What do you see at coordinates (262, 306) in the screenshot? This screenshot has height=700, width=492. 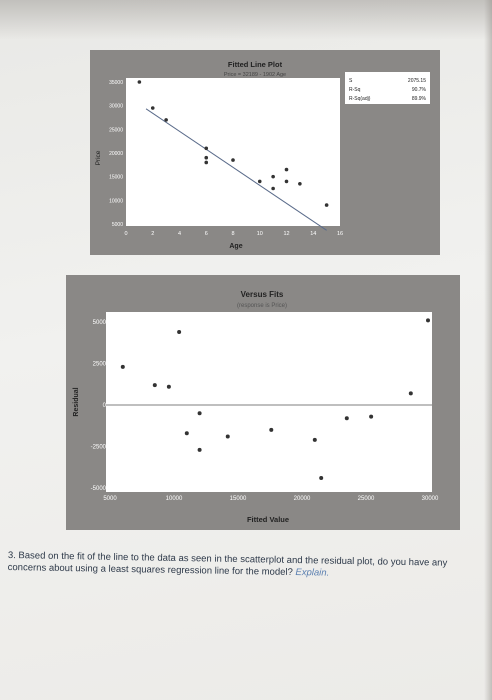 I see `chart2-subtitle: (response is Price)` at bounding box center [262, 306].